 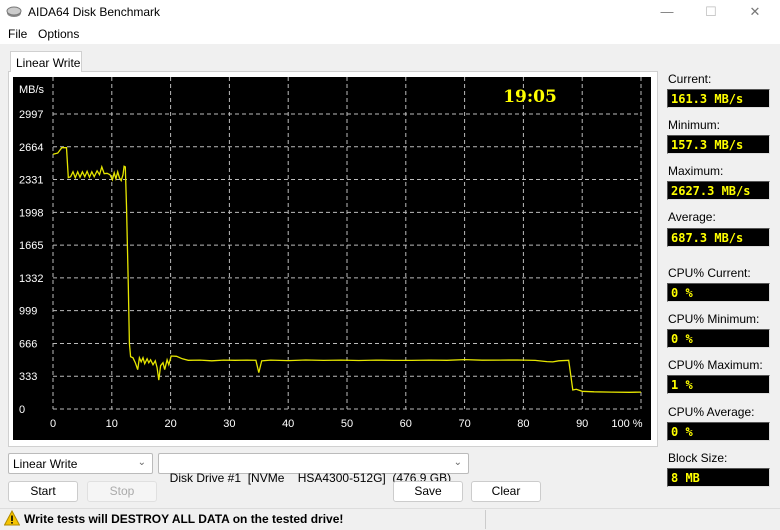 I want to click on x-tick-label: 20, so click(x=170, y=424).